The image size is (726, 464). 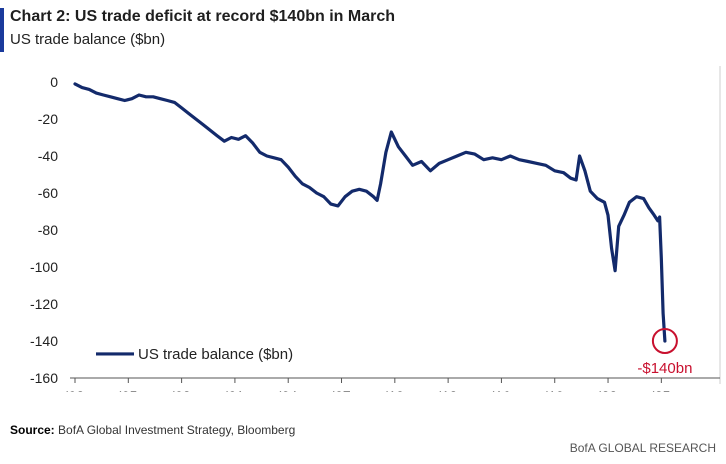 I want to click on title-accent-bar, so click(x=2, y=30).